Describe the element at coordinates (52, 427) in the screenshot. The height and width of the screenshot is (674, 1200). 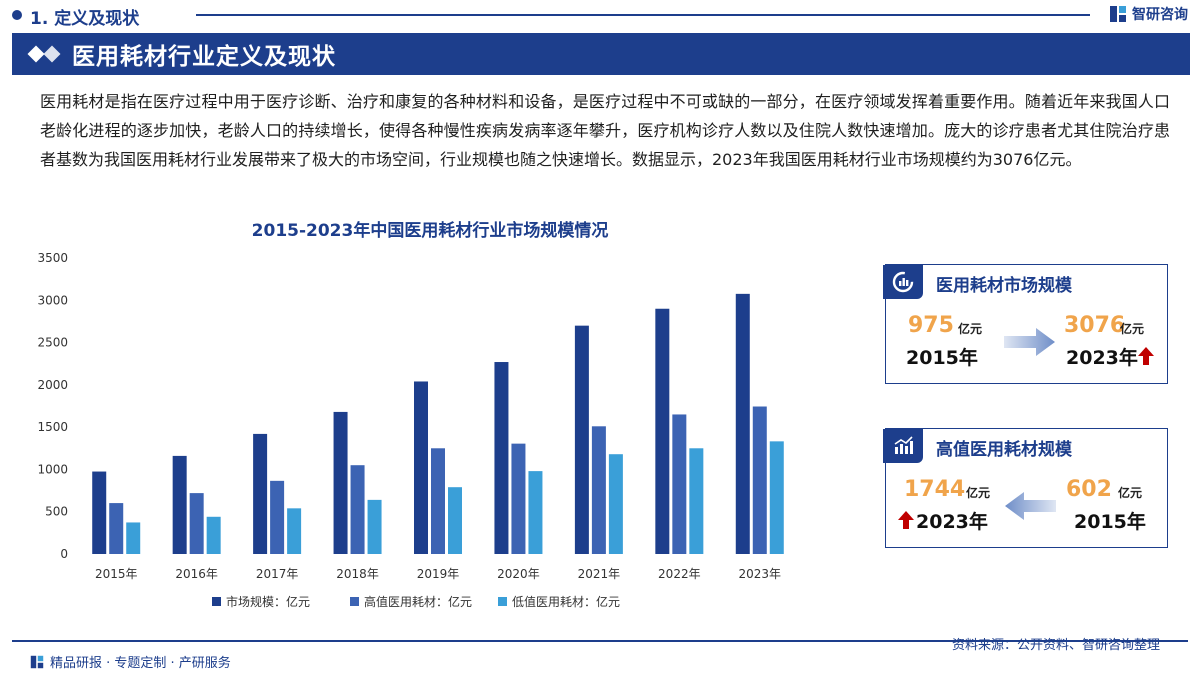
I see `y-tick-label: 1500` at that location.